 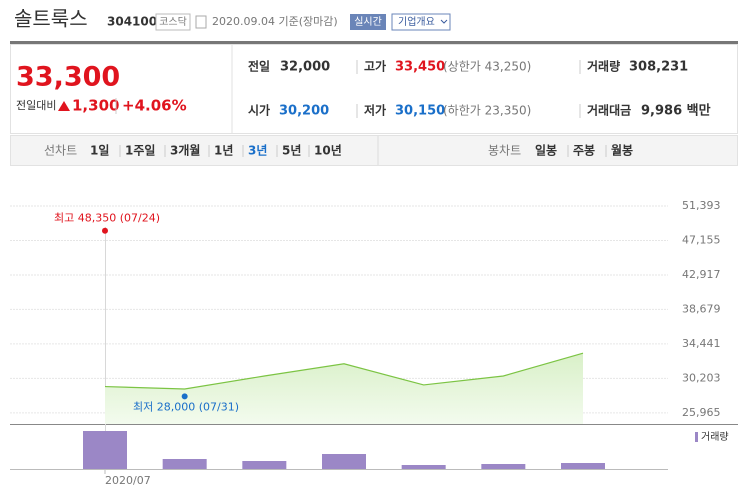 What do you see at coordinates (95, 106) in the screenshot?
I see `change: 1,300` at bounding box center [95, 106].